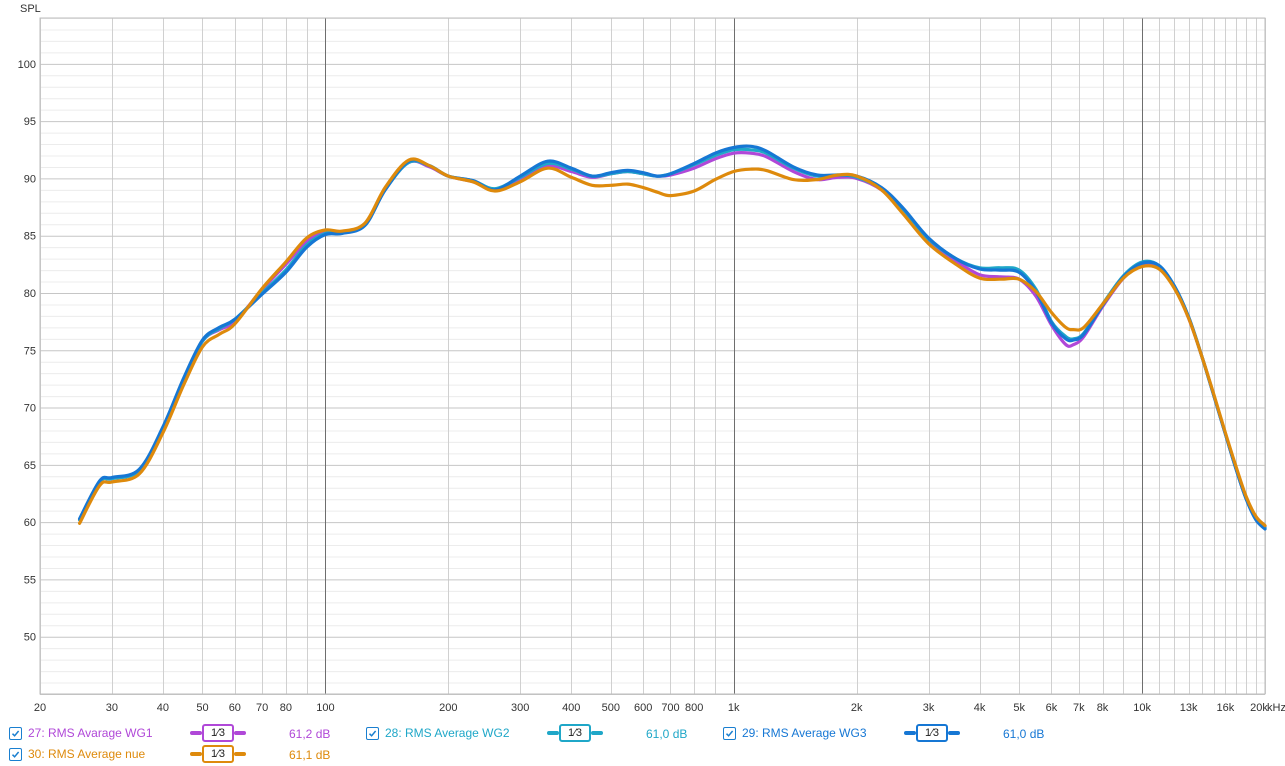 The height and width of the screenshot is (766, 1285). Describe the element at coordinates (1259, 708) in the screenshot. I see `x-tick-label: 20k` at that location.